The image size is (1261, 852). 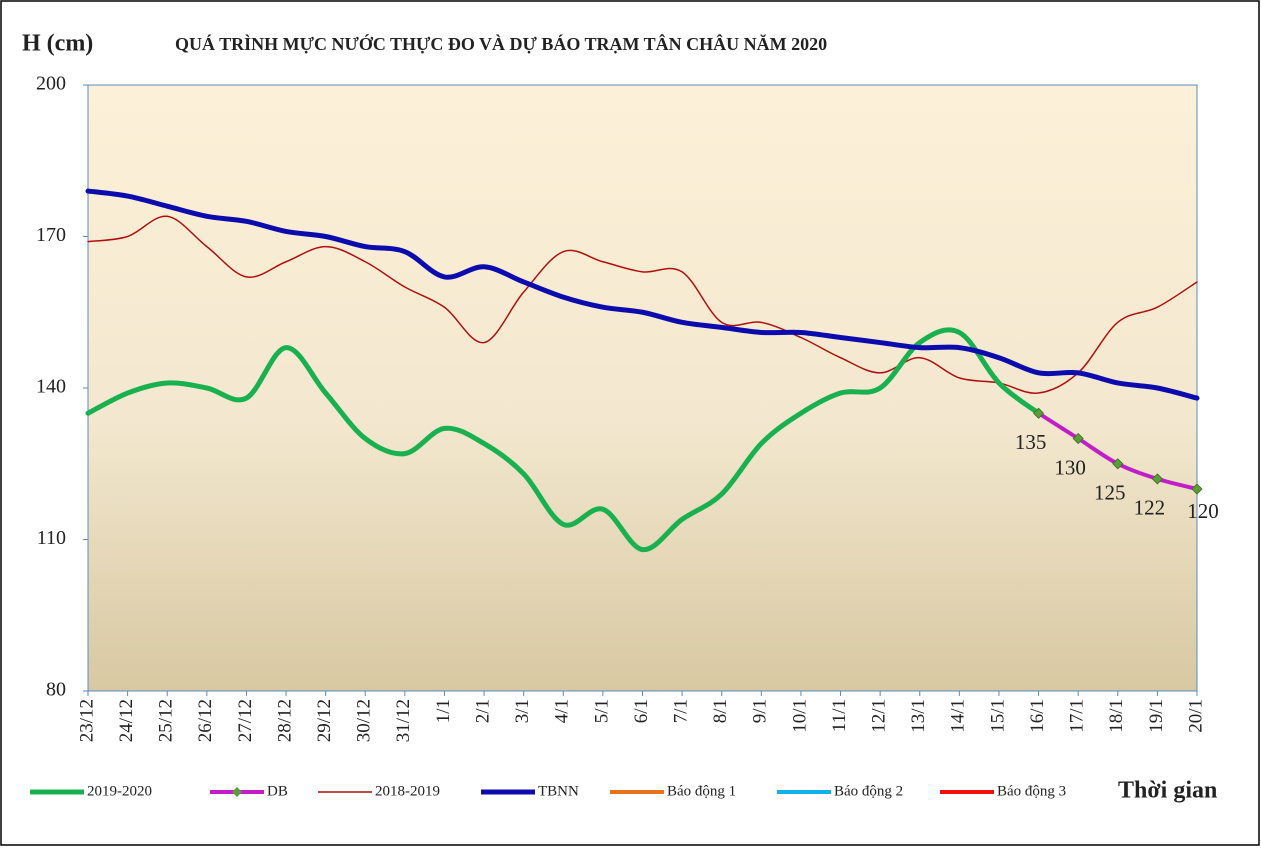 I want to click on x-tick-label: 13/1, so click(x=918, y=716).